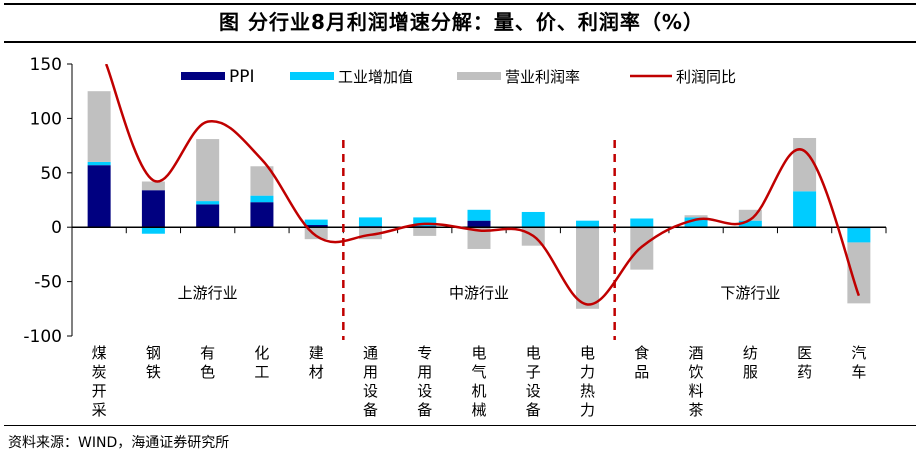 Image resolution: width=923 pixels, height=459 pixels. What do you see at coordinates (460, 4) in the screenshot?
I see `top-rule` at bounding box center [460, 4].